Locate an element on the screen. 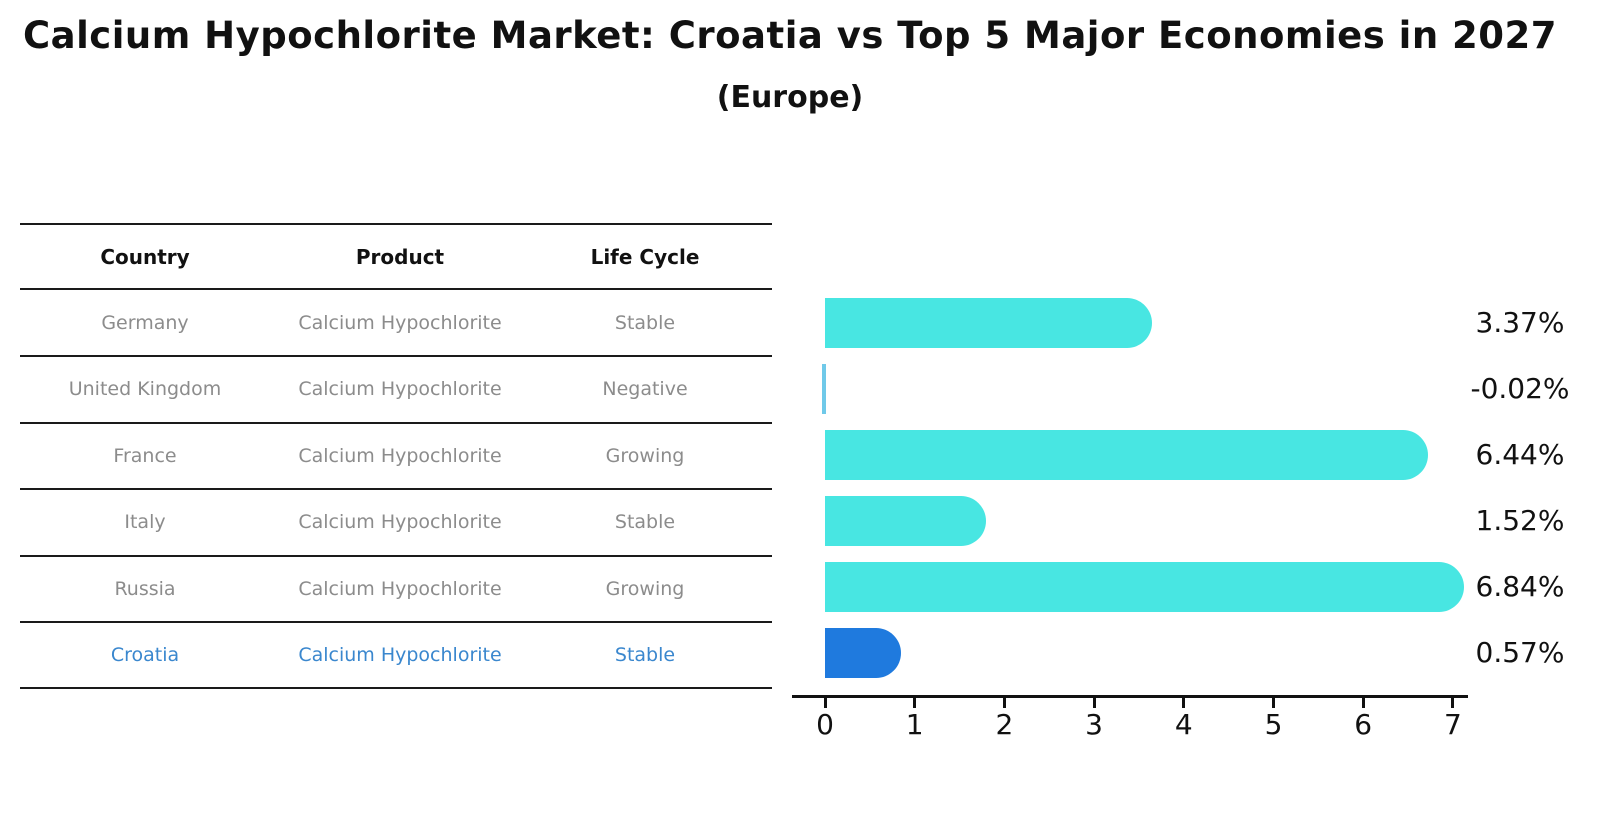 The image size is (1614, 823). cell-country: Croatia is located at coordinates (145, 654).